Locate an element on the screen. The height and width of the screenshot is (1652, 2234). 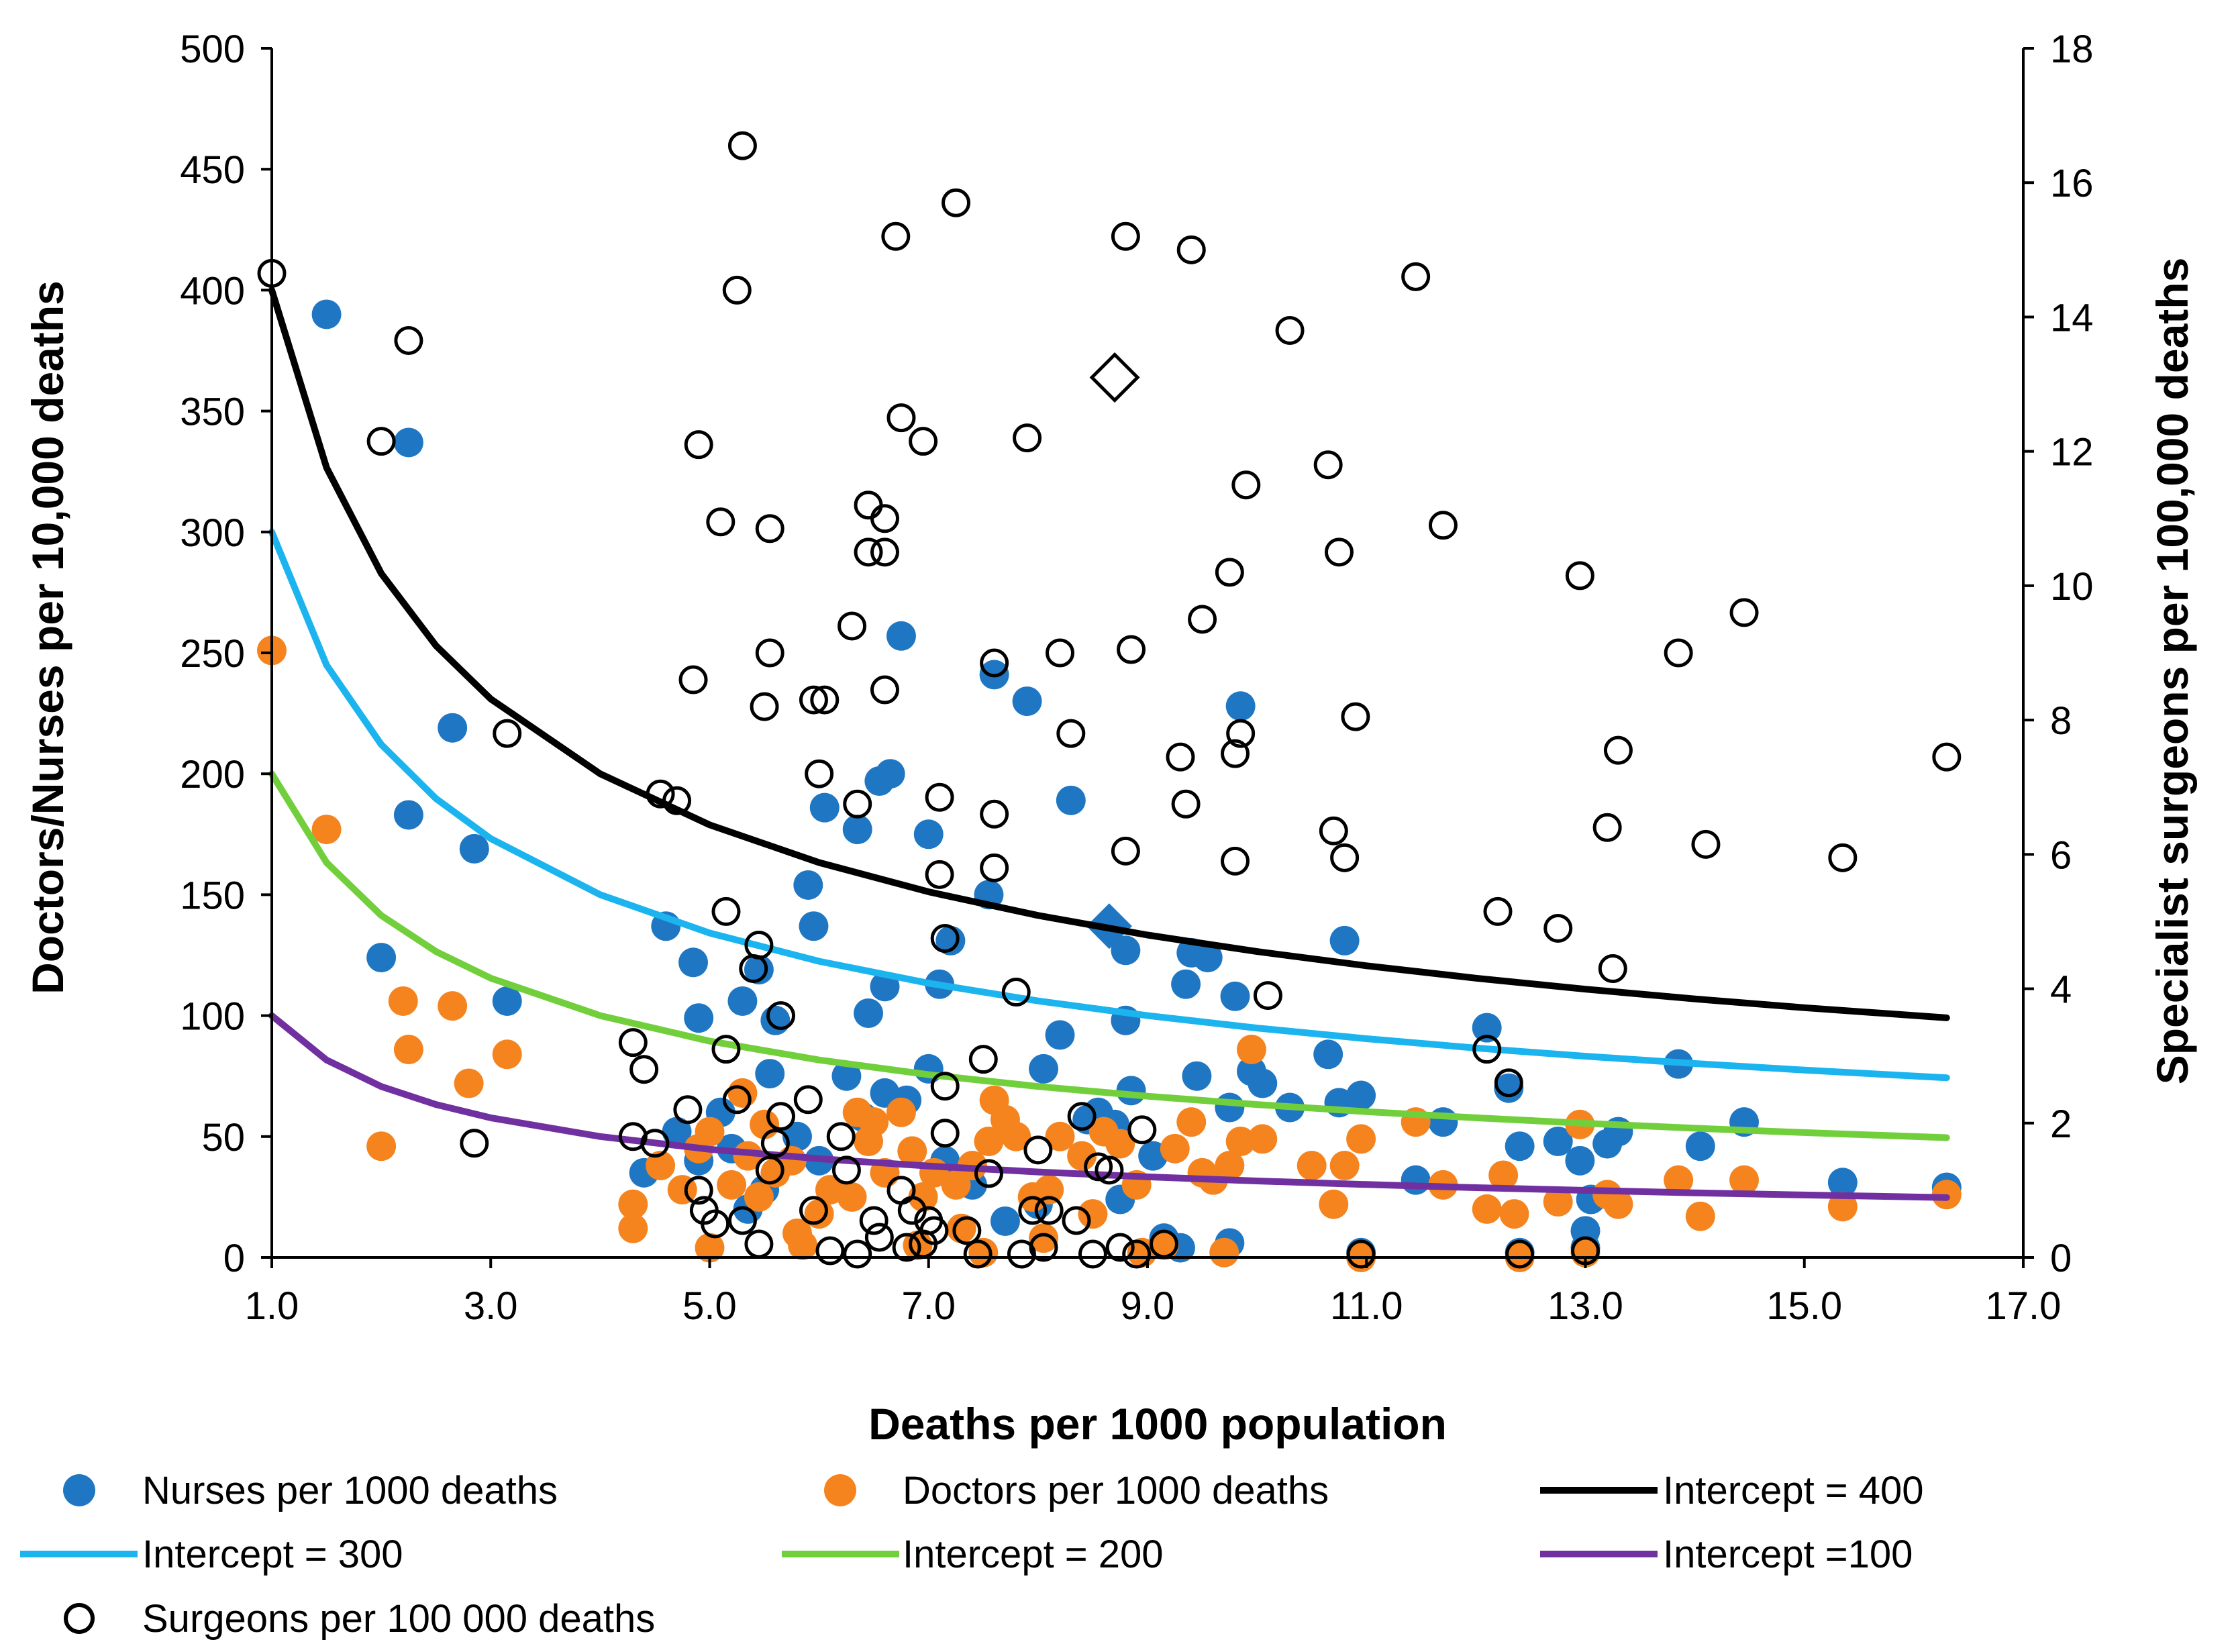
y2-tick-label: 12 is located at coordinates (2072, 452).